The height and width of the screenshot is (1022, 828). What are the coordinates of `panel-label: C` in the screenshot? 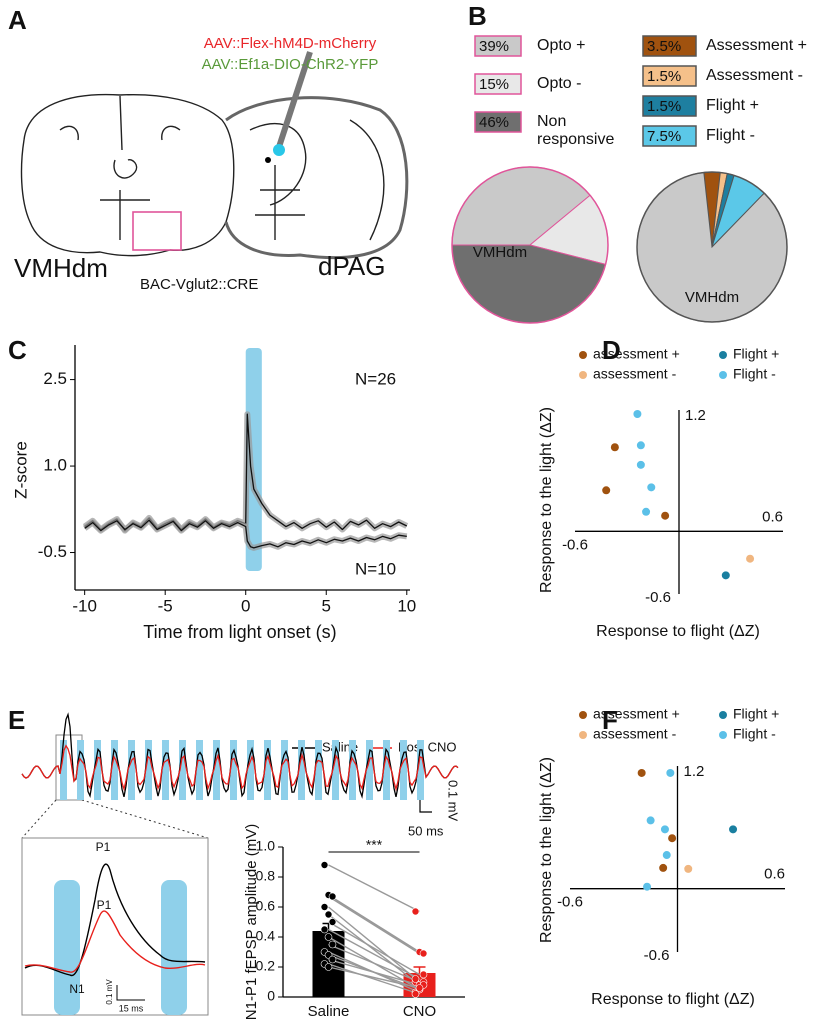 It's located at (17, 350).